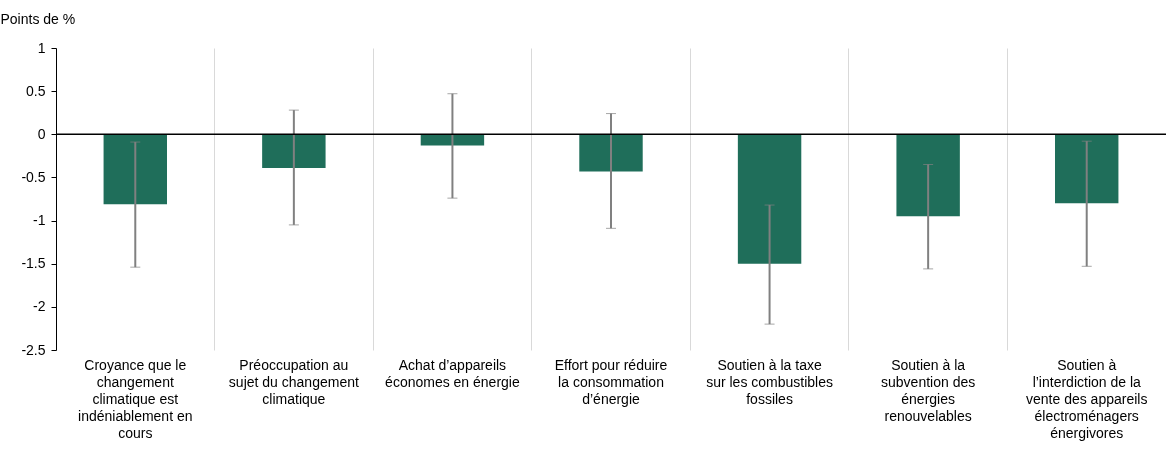  Describe the element at coordinates (33, 176) in the screenshot. I see `y-tick-label: -0.5` at that location.